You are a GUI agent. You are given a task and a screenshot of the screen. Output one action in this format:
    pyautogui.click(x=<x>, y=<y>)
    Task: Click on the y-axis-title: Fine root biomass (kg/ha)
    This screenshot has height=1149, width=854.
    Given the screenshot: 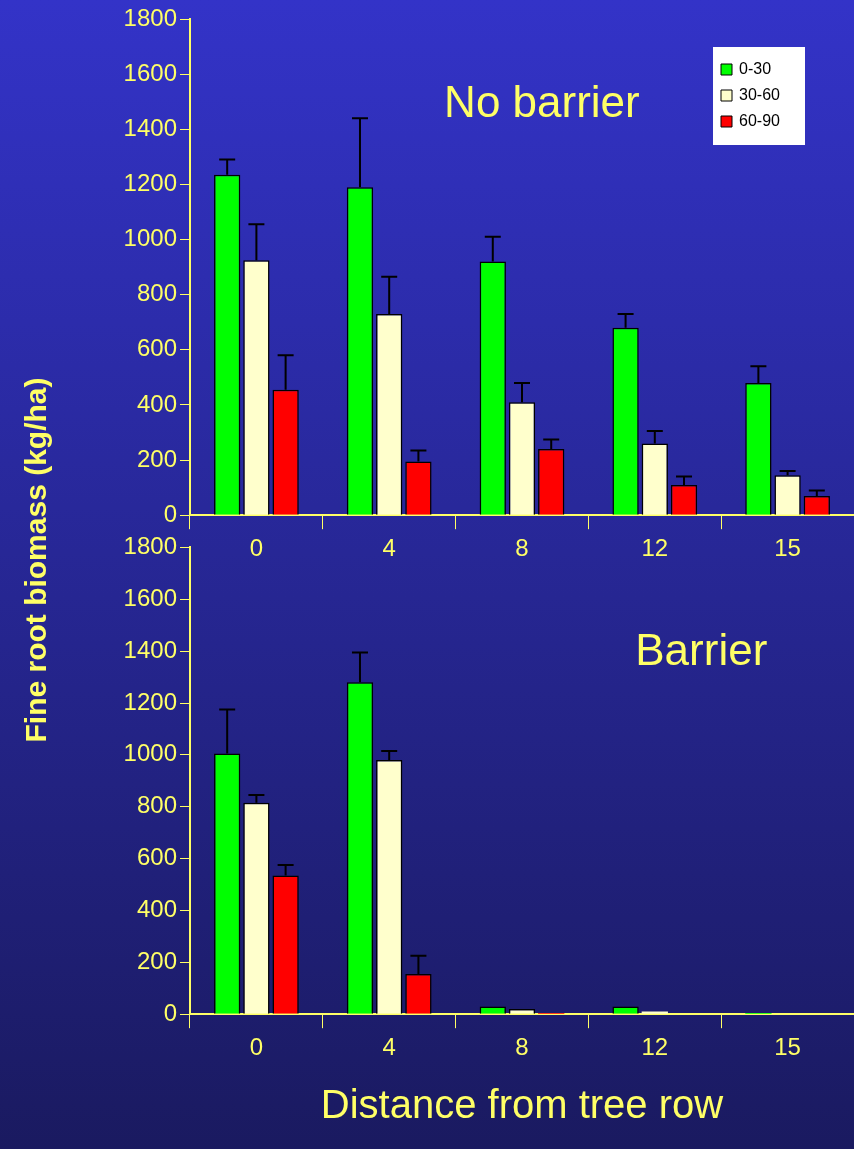 What is the action you would take?
    pyautogui.click(x=36, y=560)
    